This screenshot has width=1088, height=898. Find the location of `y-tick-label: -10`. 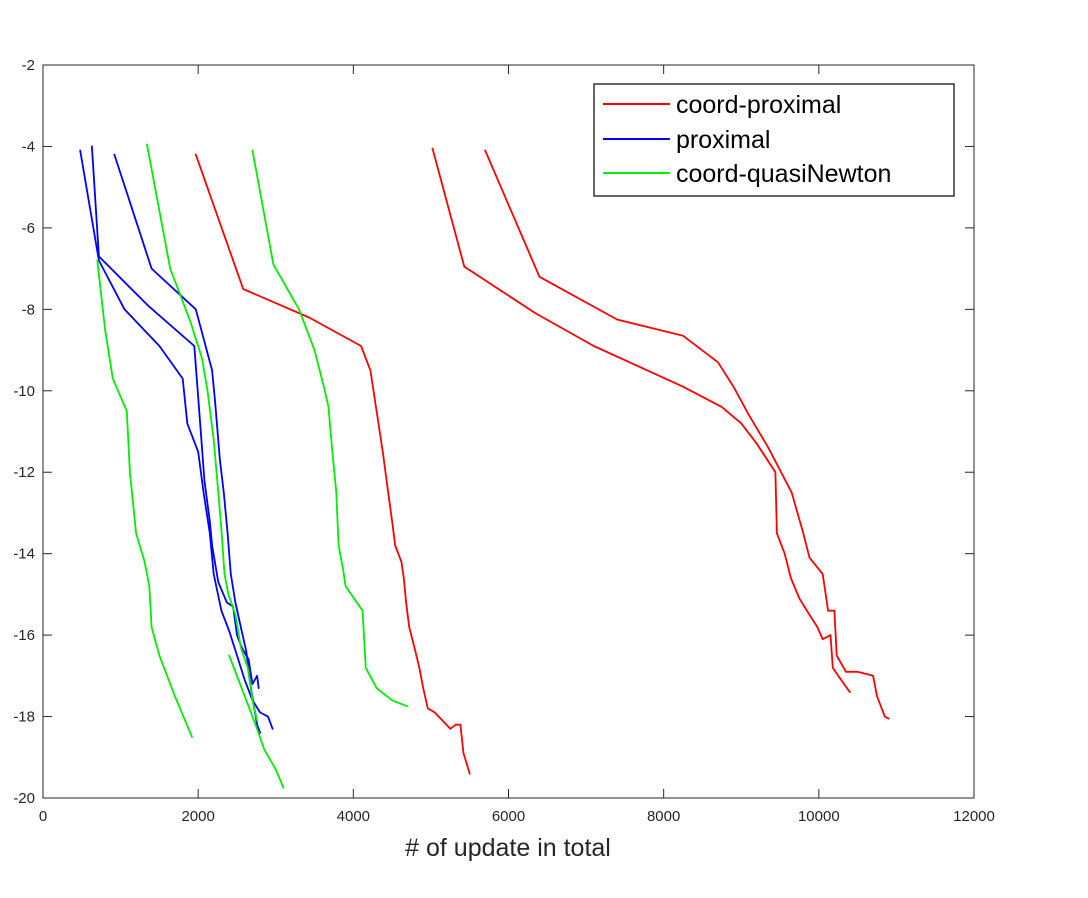

y-tick-label: -10 is located at coordinates (24, 391).